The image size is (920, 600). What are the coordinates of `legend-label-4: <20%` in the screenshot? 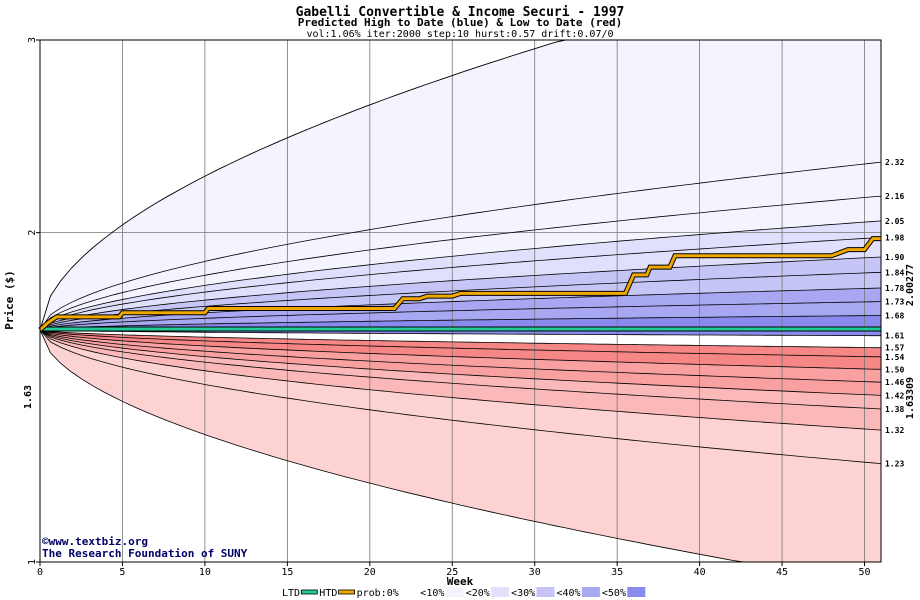 It's located at (478, 593).